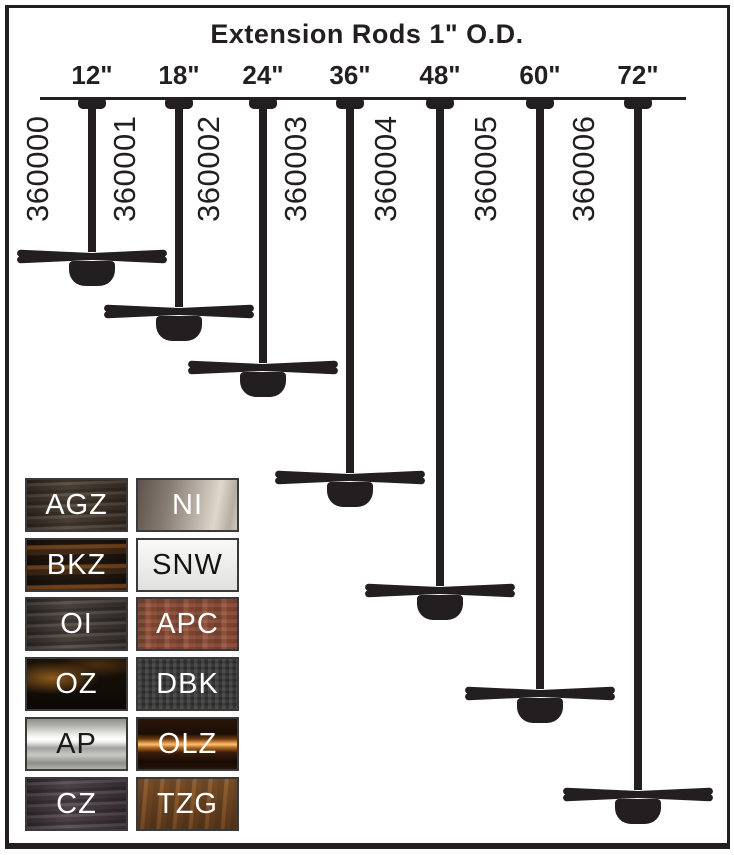 This screenshot has width=734, height=855. I want to click on length-label: 12", so click(92, 75).